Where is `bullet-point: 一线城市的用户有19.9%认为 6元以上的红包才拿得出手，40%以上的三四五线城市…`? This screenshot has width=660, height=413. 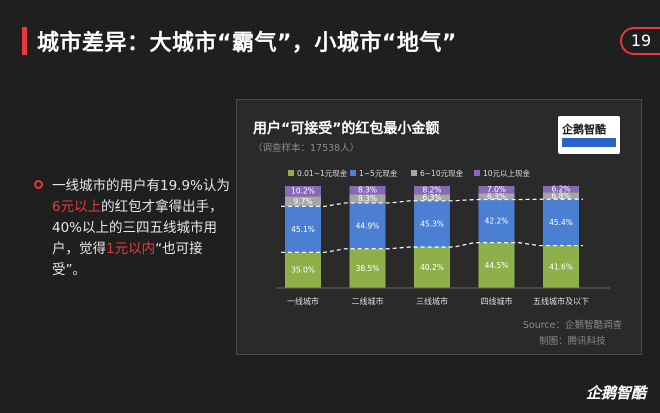
bullet-point: 一线城市的用户有19.9%认为 6元以上的红包才拿得出手，40%以上的三四五线城市… is located at coordinates (134, 228).